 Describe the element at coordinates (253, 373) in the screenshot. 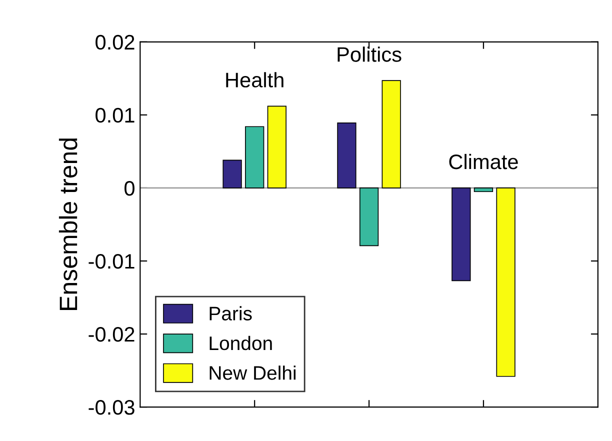

I see `legend-label: New Delhi` at that location.